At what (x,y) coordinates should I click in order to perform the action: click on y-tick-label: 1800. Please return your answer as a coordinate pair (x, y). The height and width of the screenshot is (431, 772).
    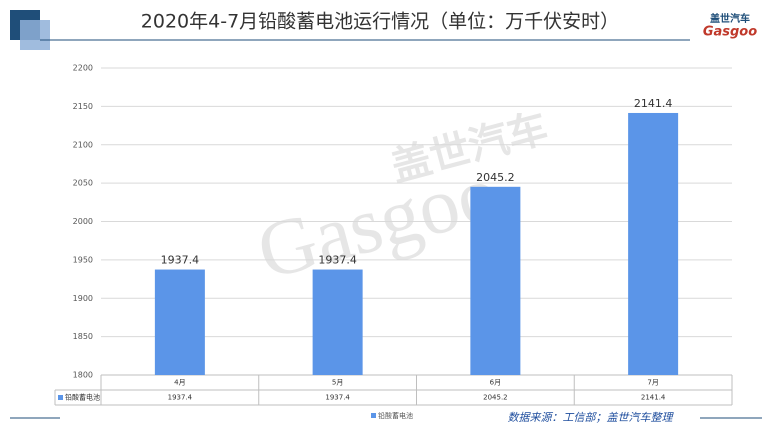
    Looking at the image, I should click on (83, 375).